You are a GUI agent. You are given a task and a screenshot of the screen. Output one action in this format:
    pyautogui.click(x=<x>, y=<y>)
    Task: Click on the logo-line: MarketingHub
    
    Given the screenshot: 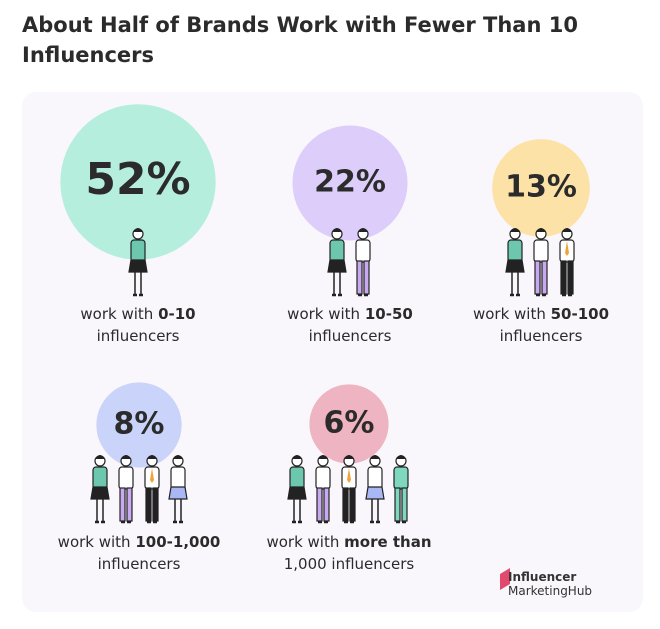 What is the action you would take?
    pyautogui.click(x=550, y=591)
    